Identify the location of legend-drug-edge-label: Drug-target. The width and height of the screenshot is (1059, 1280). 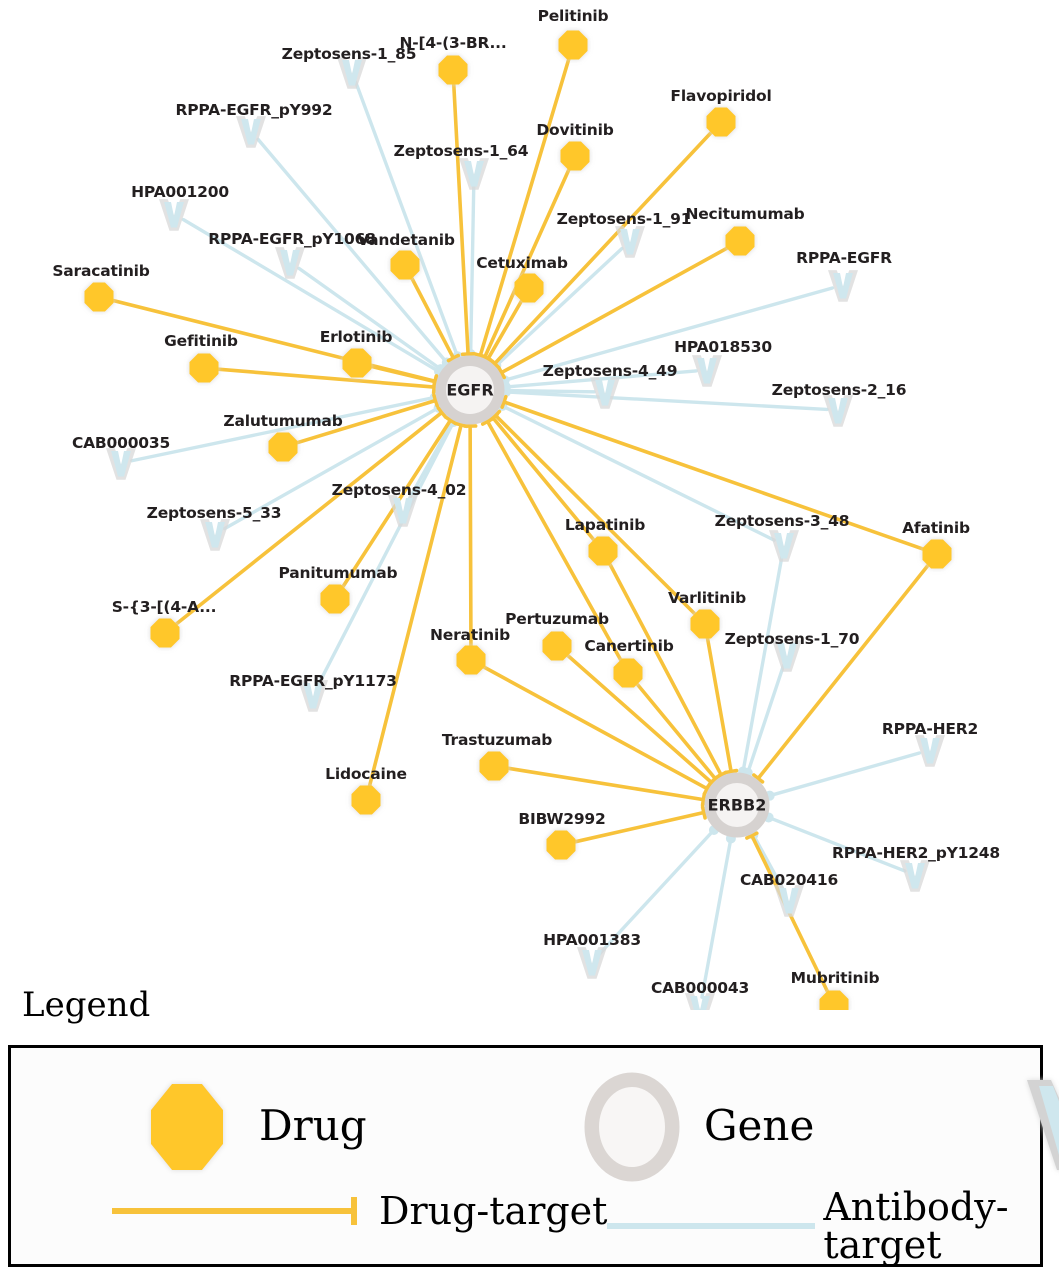
(493, 1211).